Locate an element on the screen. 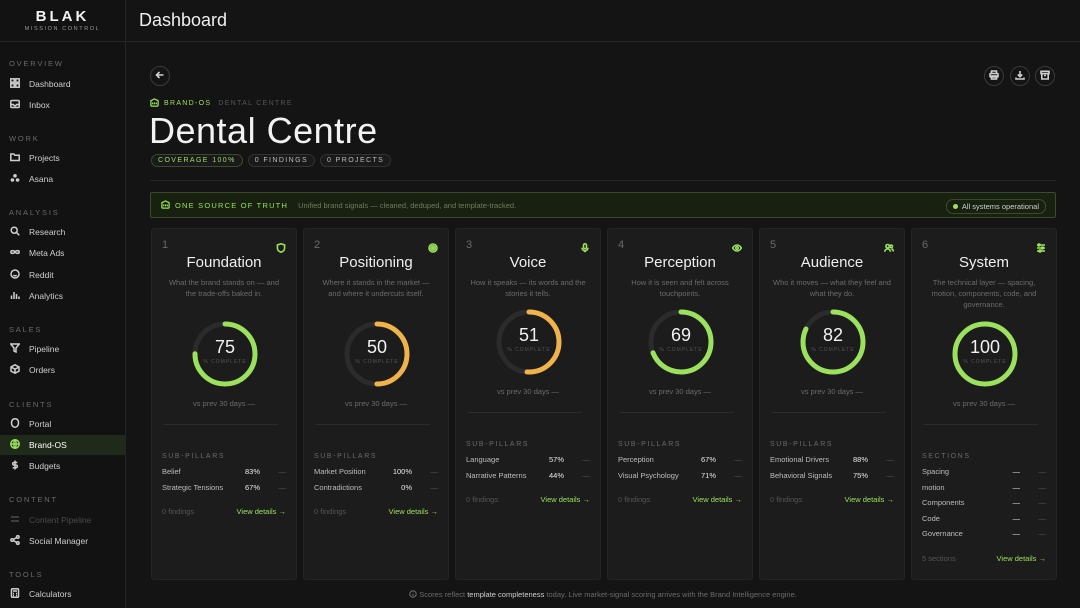  sidebar-section-analysis: ANALYSIS is located at coordinates (34, 212).